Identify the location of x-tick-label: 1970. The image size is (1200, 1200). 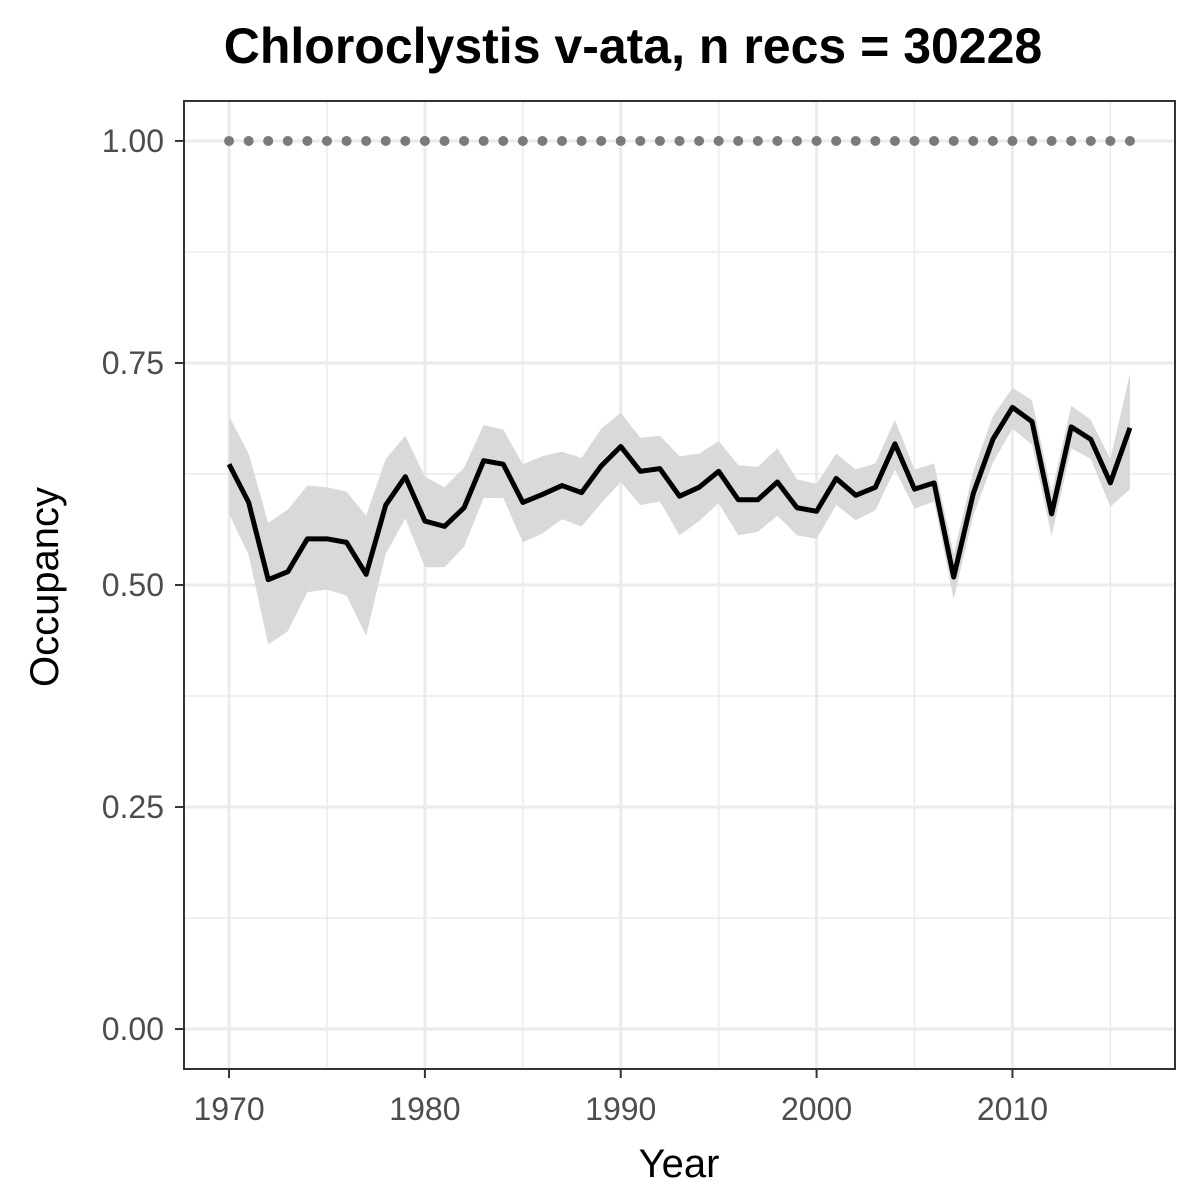
(228, 1109).